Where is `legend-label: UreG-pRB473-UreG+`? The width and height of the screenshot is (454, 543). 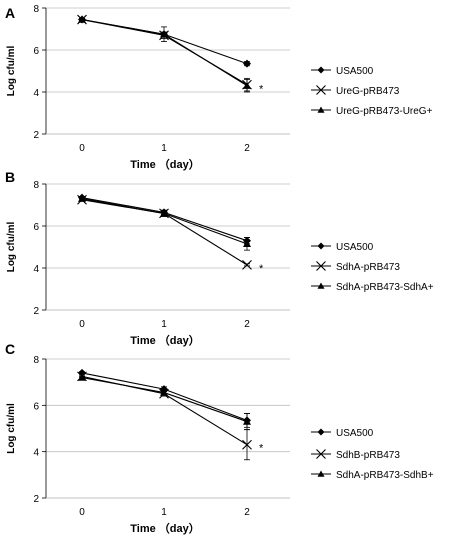
legend-label: UreG-pRB473-UreG+ is located at coordinates (384, 111).